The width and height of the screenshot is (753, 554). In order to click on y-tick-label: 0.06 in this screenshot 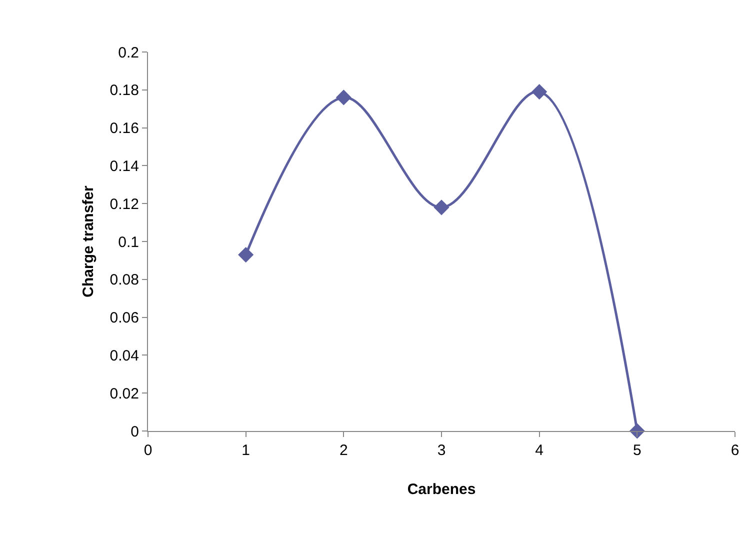, I will do `click(124, 318)`.